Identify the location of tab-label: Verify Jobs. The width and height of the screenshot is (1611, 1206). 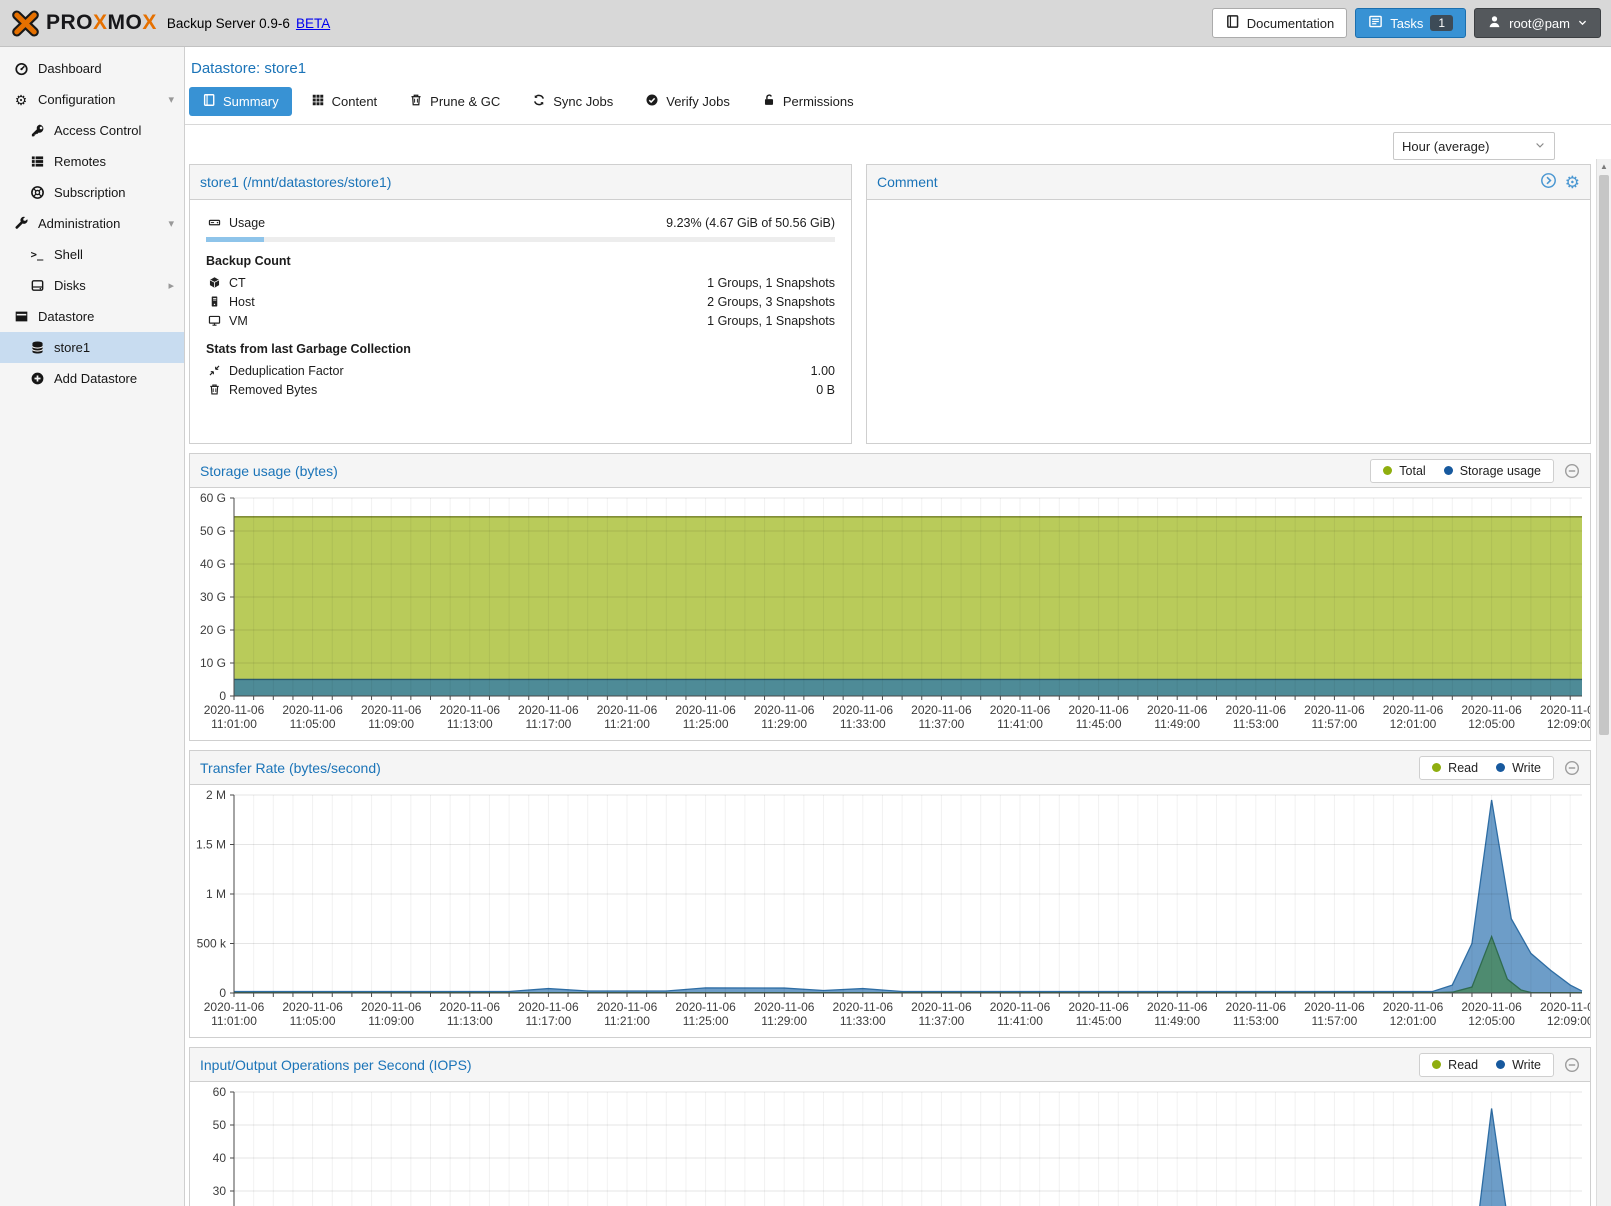
(698, 101).